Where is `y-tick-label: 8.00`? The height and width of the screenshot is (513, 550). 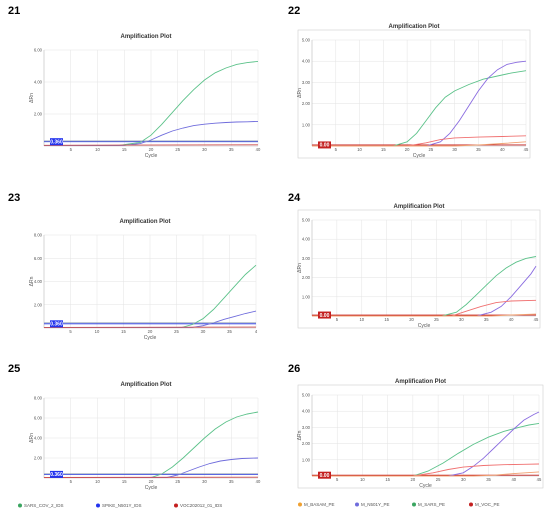 y-tick-label: 8.00 is located at coordinates (38, 398).